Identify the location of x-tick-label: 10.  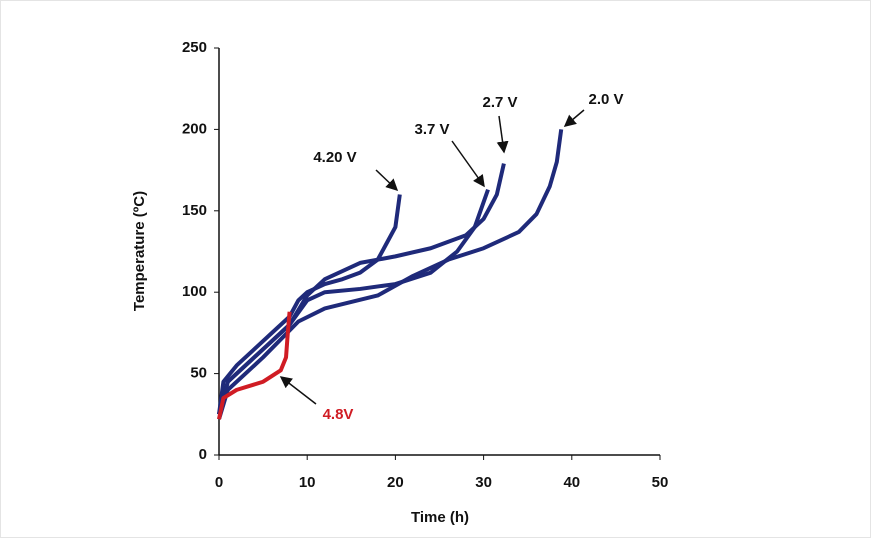
(307, 482).